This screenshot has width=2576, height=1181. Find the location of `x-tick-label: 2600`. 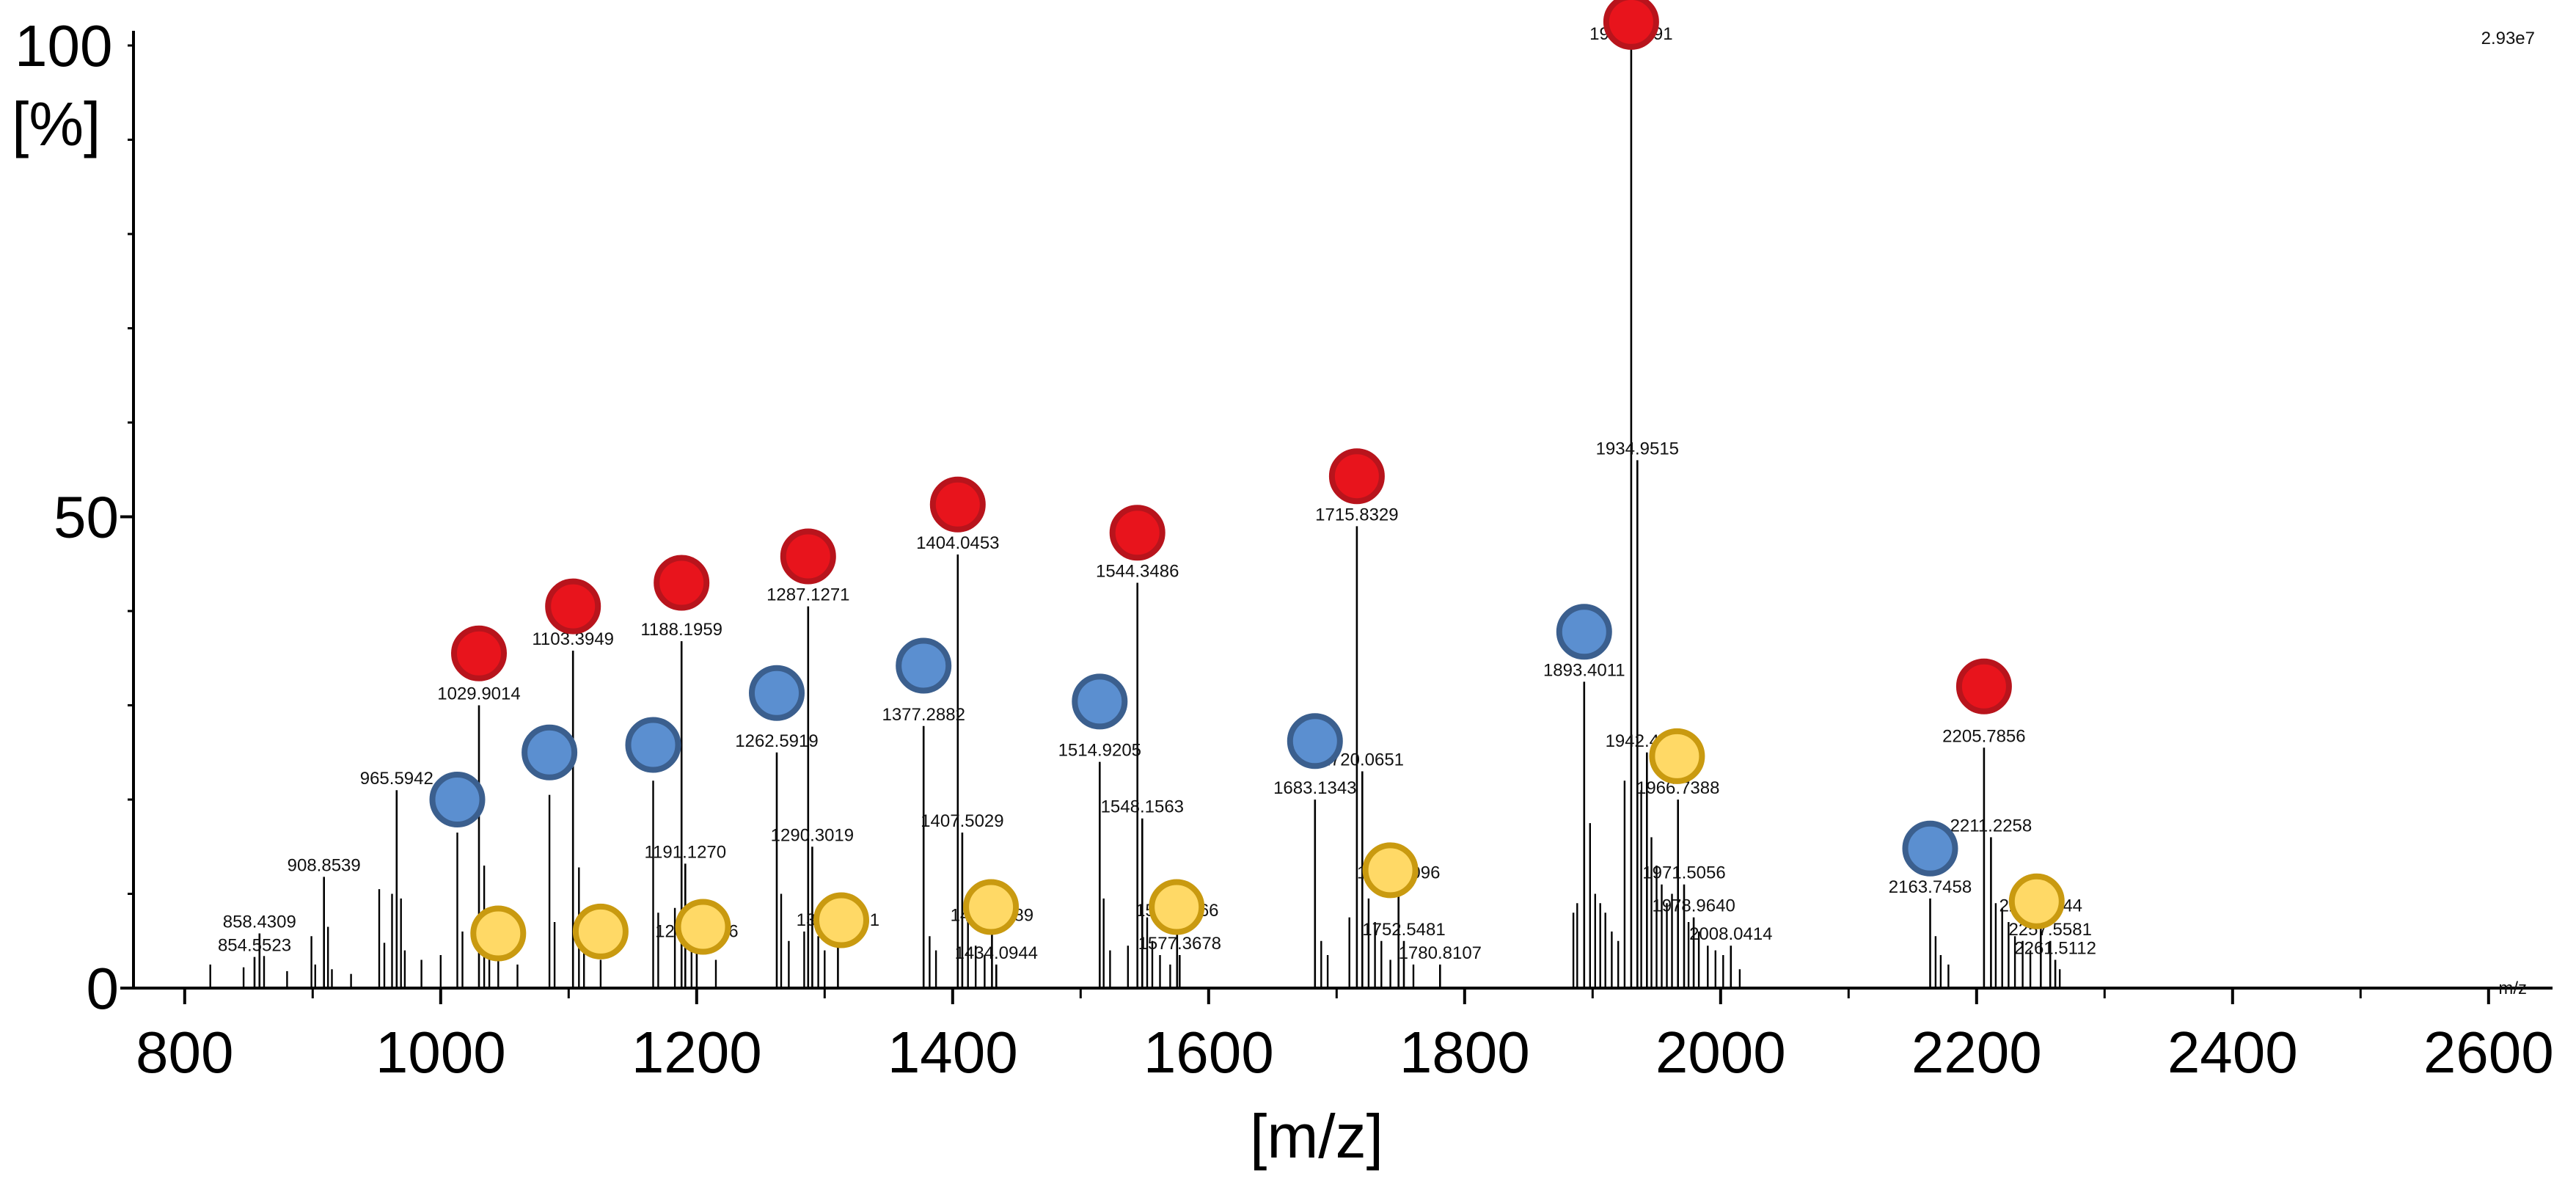

x-tick-label: 2600 is located at coordinates (2488, 1052).